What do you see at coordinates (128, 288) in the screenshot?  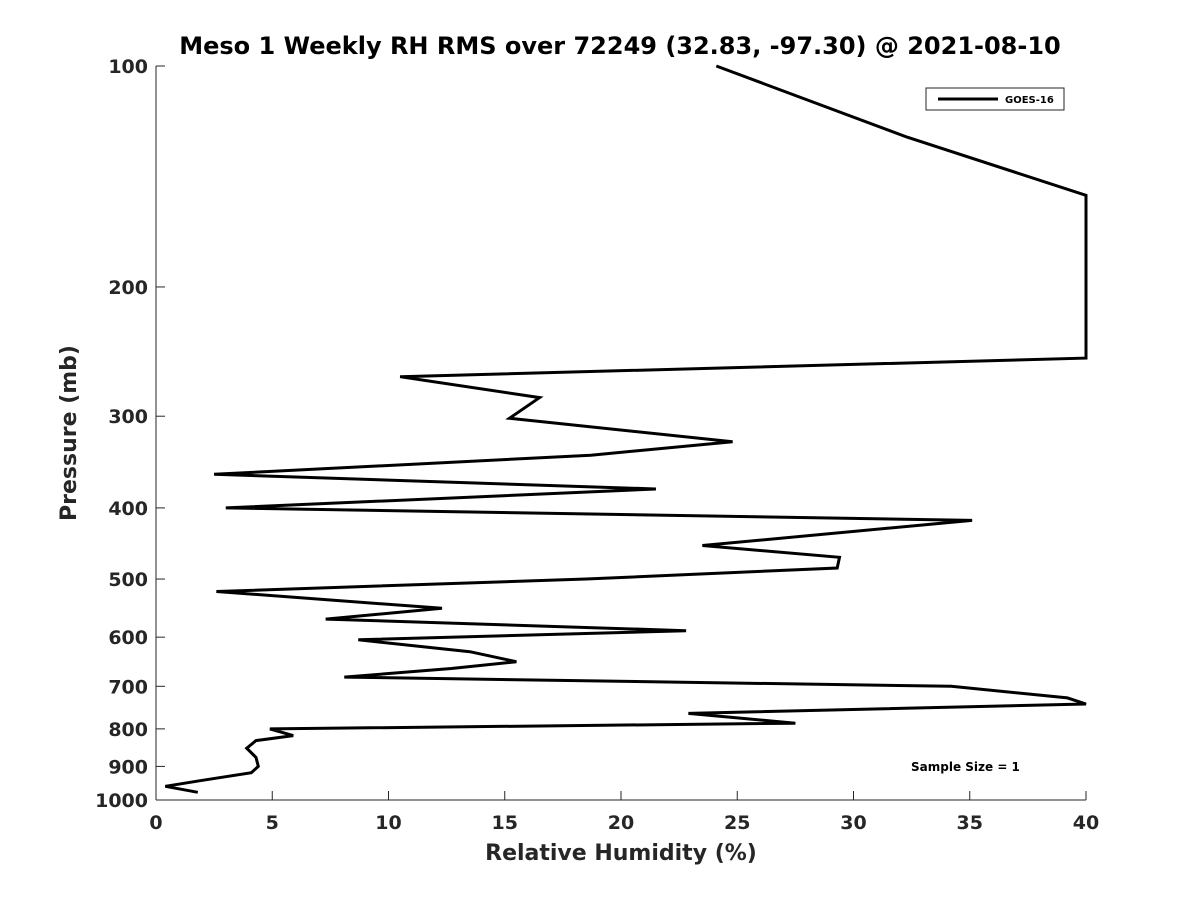 I see `y-tick-label: 200` at bounding box center [128, 288].